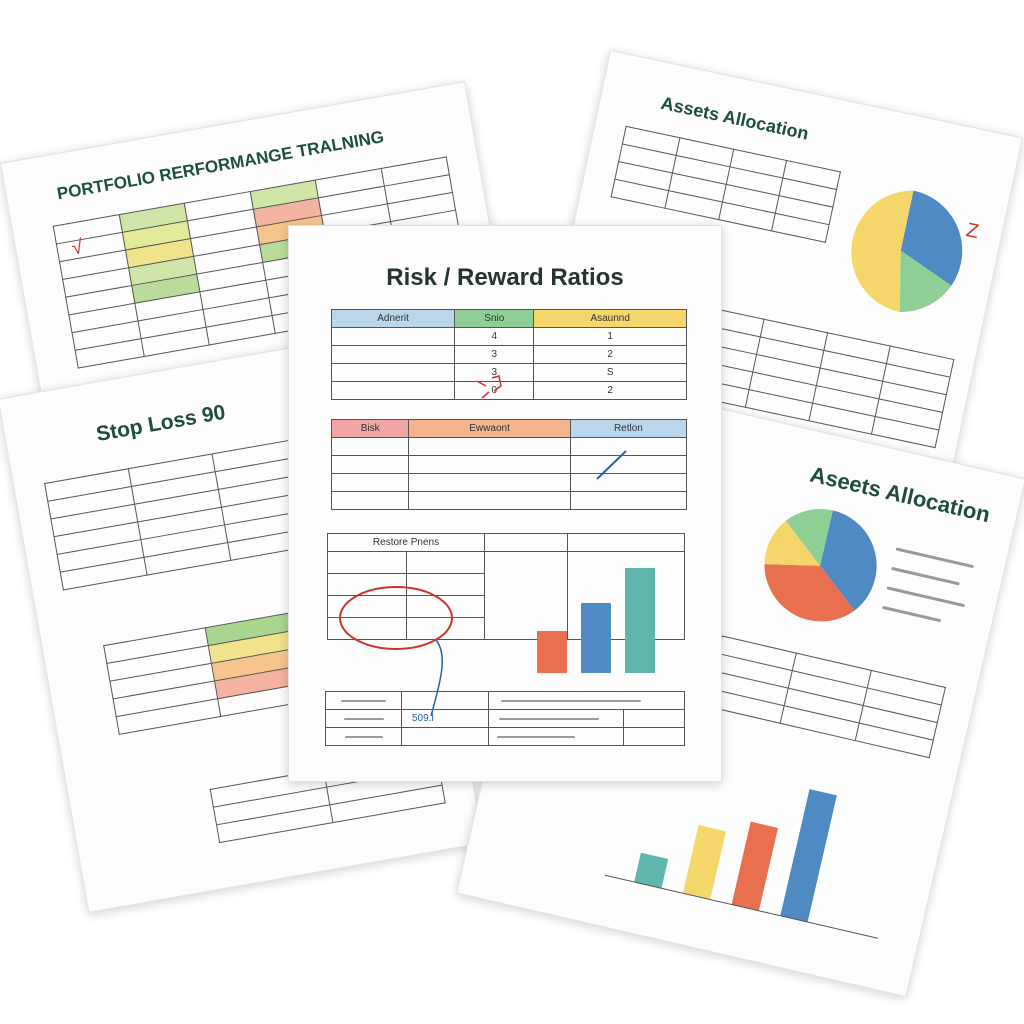 This screenshot has width=1024, height=1024. I want to click on bar-yellow, so click(704, 862).